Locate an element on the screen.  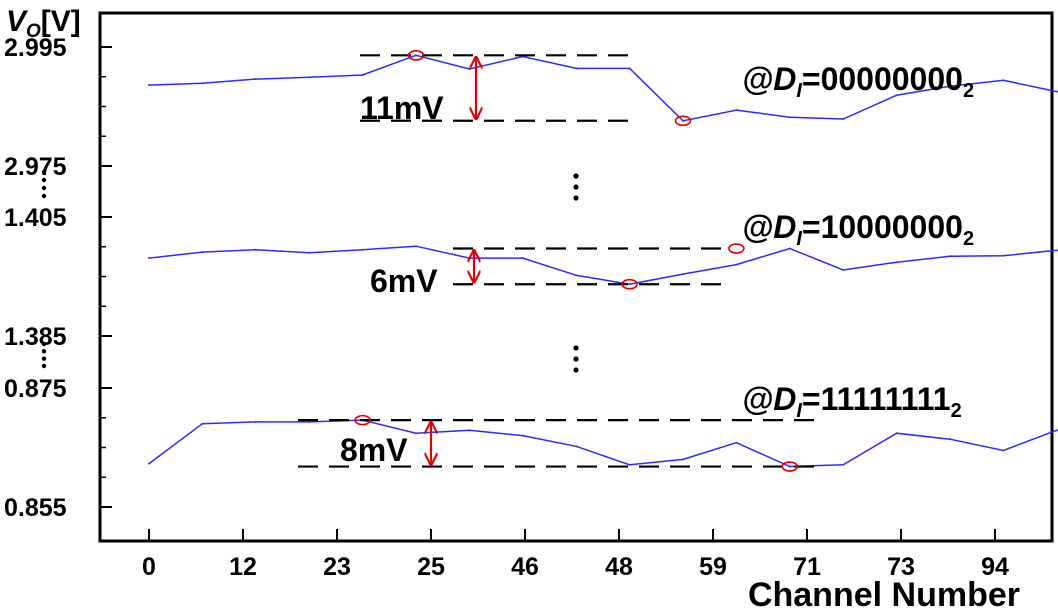
x-tick-label: 71 is located at coordinates (807, 567).